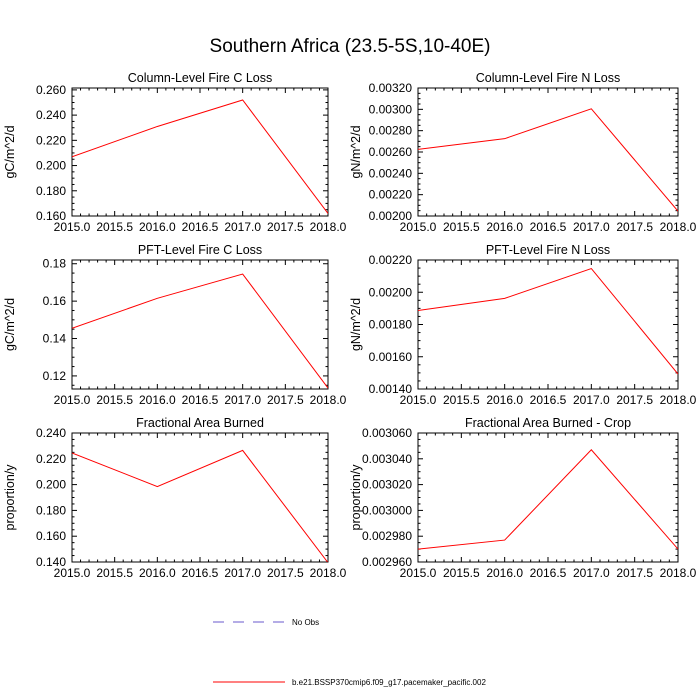 The image size is (700, 700). Describe the element at coordinates (391, 109) in the screenshot. I see `y-tick-label: 0.00300` at that location.